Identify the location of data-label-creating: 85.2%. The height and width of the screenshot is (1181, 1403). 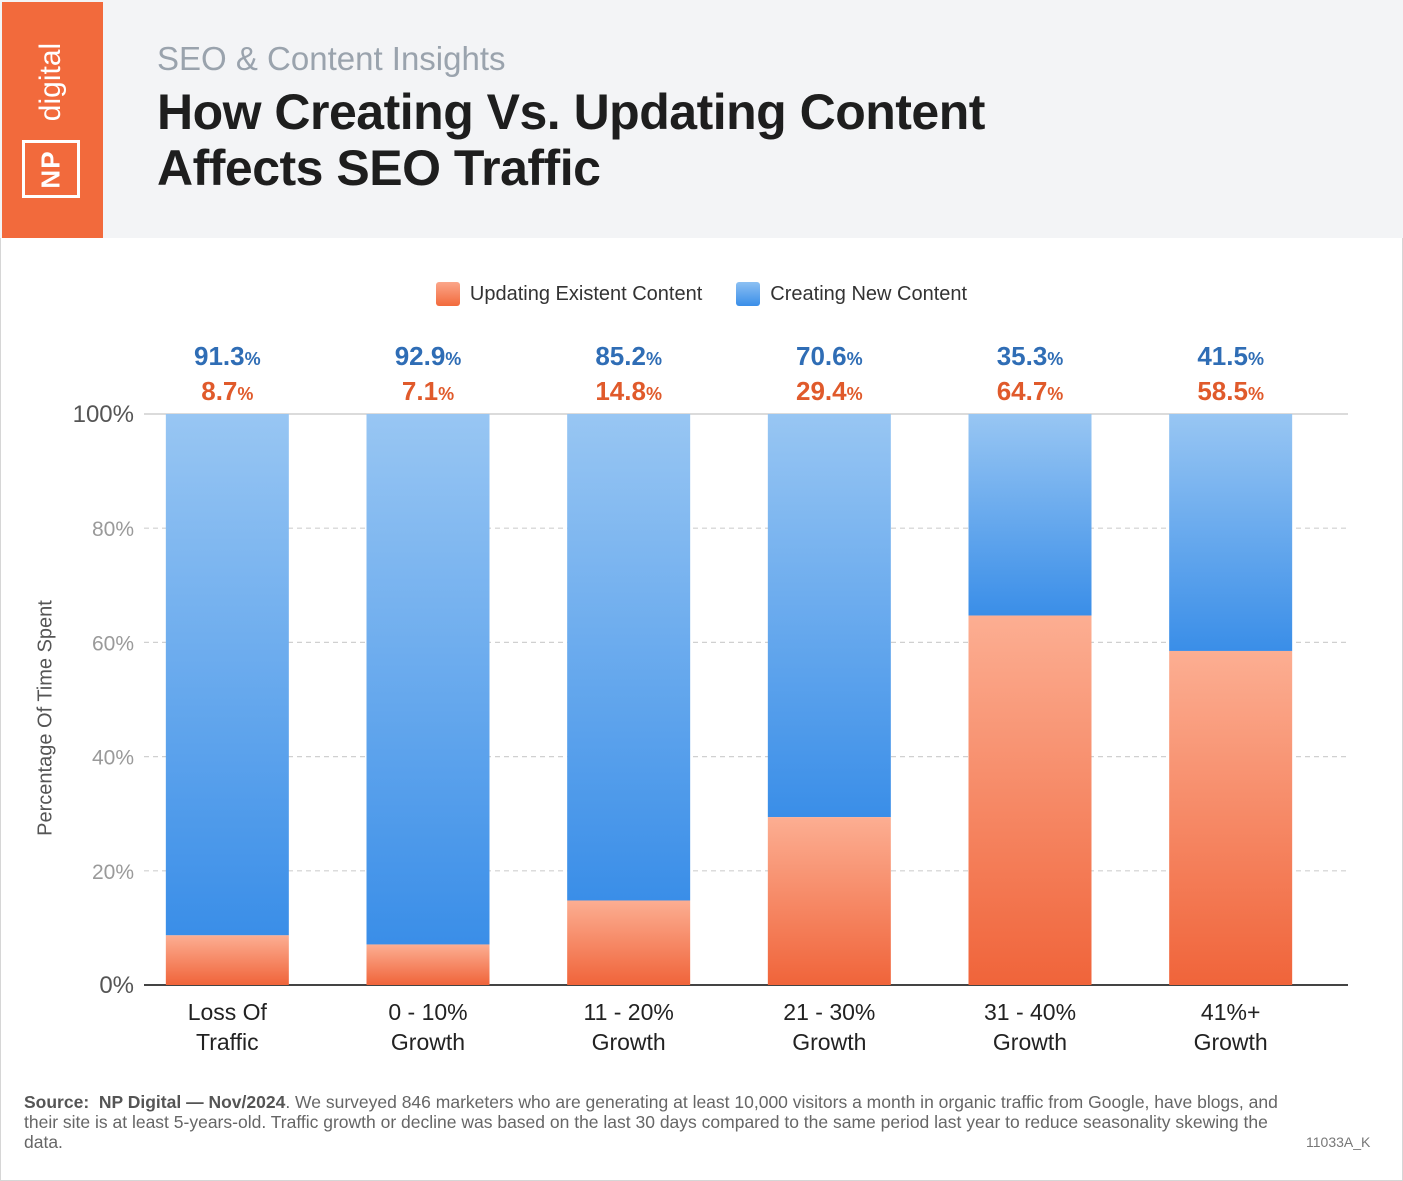
(628, 356).